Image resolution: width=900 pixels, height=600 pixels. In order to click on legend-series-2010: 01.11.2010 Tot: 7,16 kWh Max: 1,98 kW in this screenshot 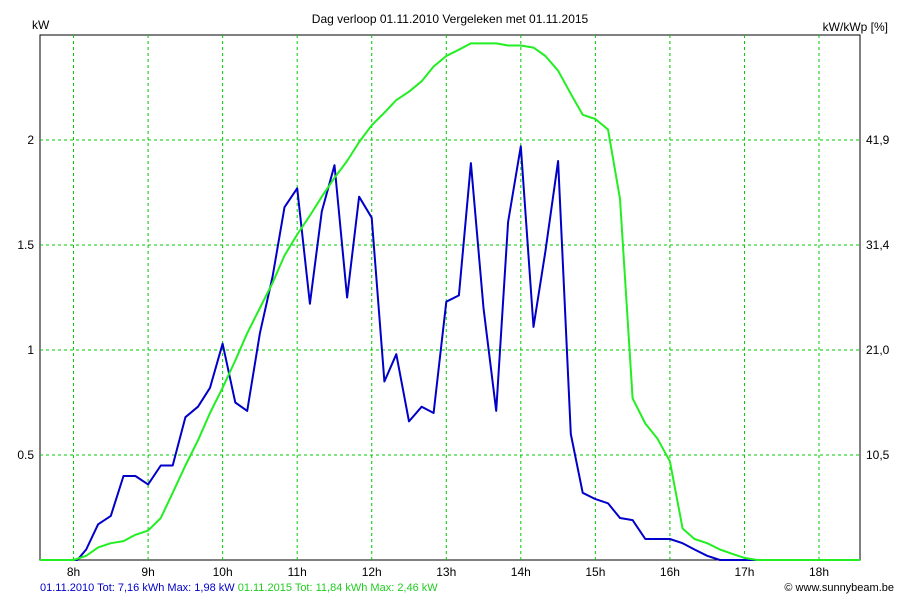, I will do `click(137, 588)`.